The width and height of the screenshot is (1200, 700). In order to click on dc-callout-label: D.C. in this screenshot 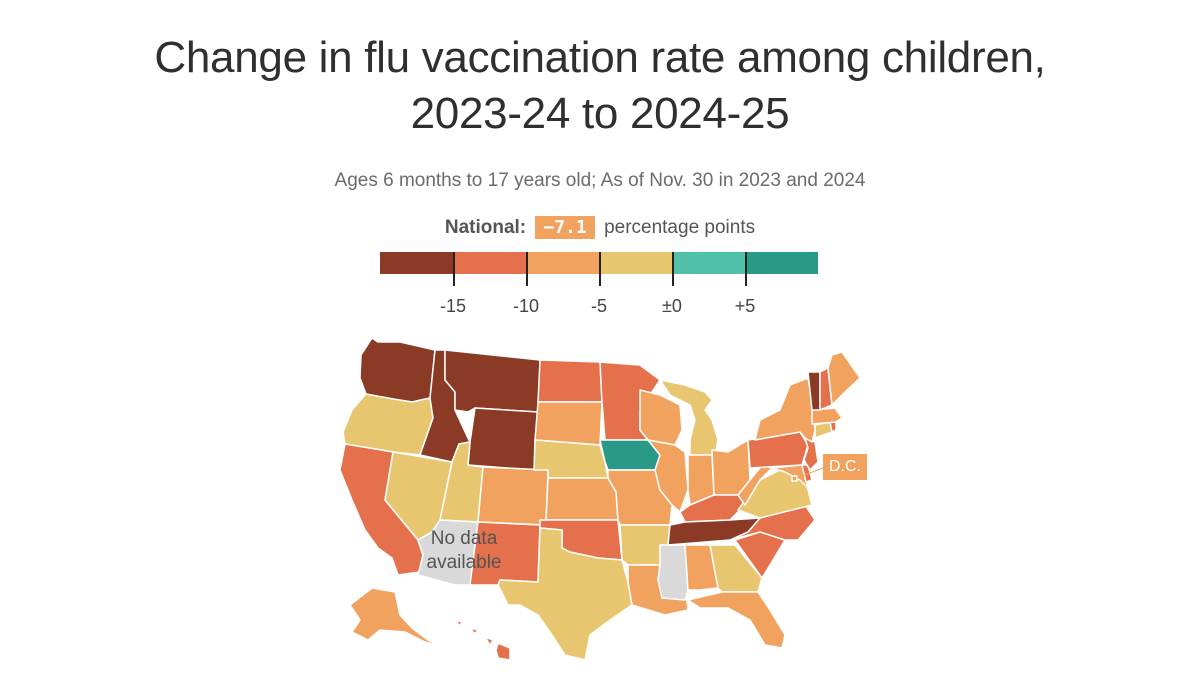, I will do `click(845, 467)`.